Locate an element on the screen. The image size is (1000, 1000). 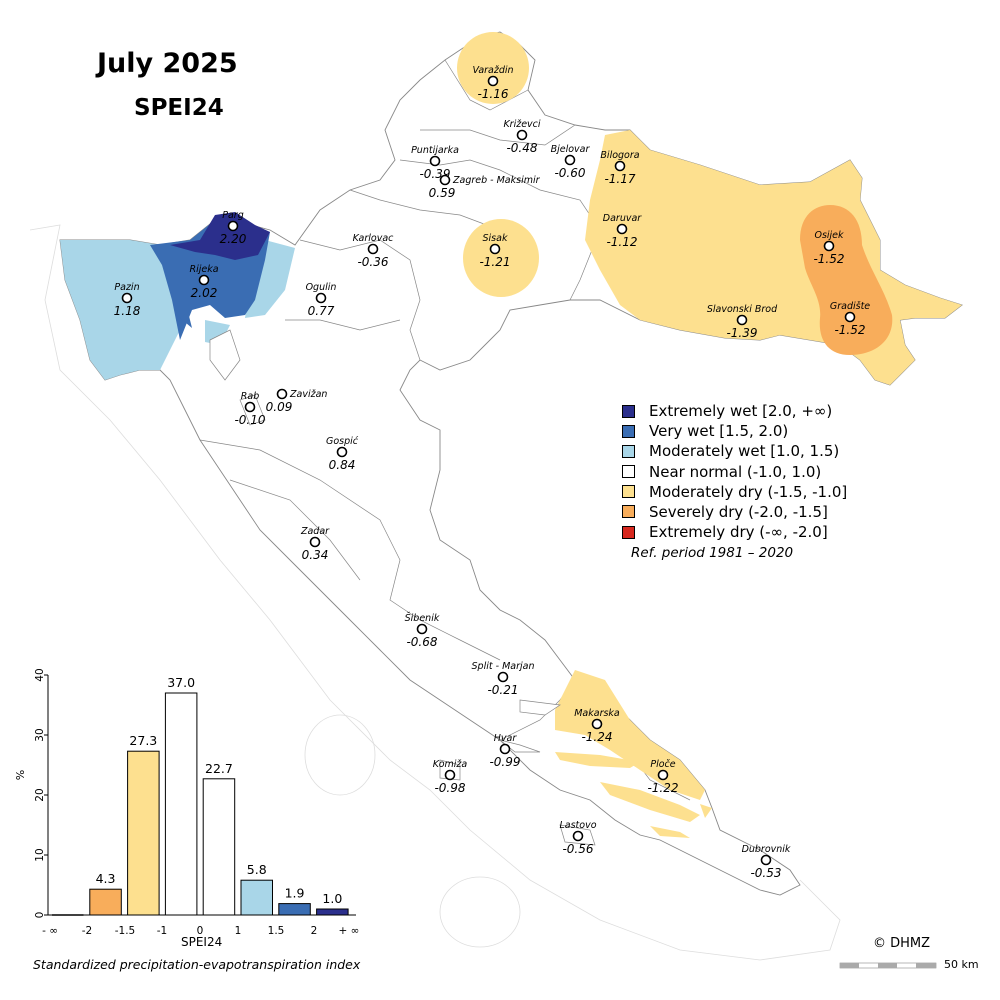
station-value: -1.39 is located at coordinates (741, 333).